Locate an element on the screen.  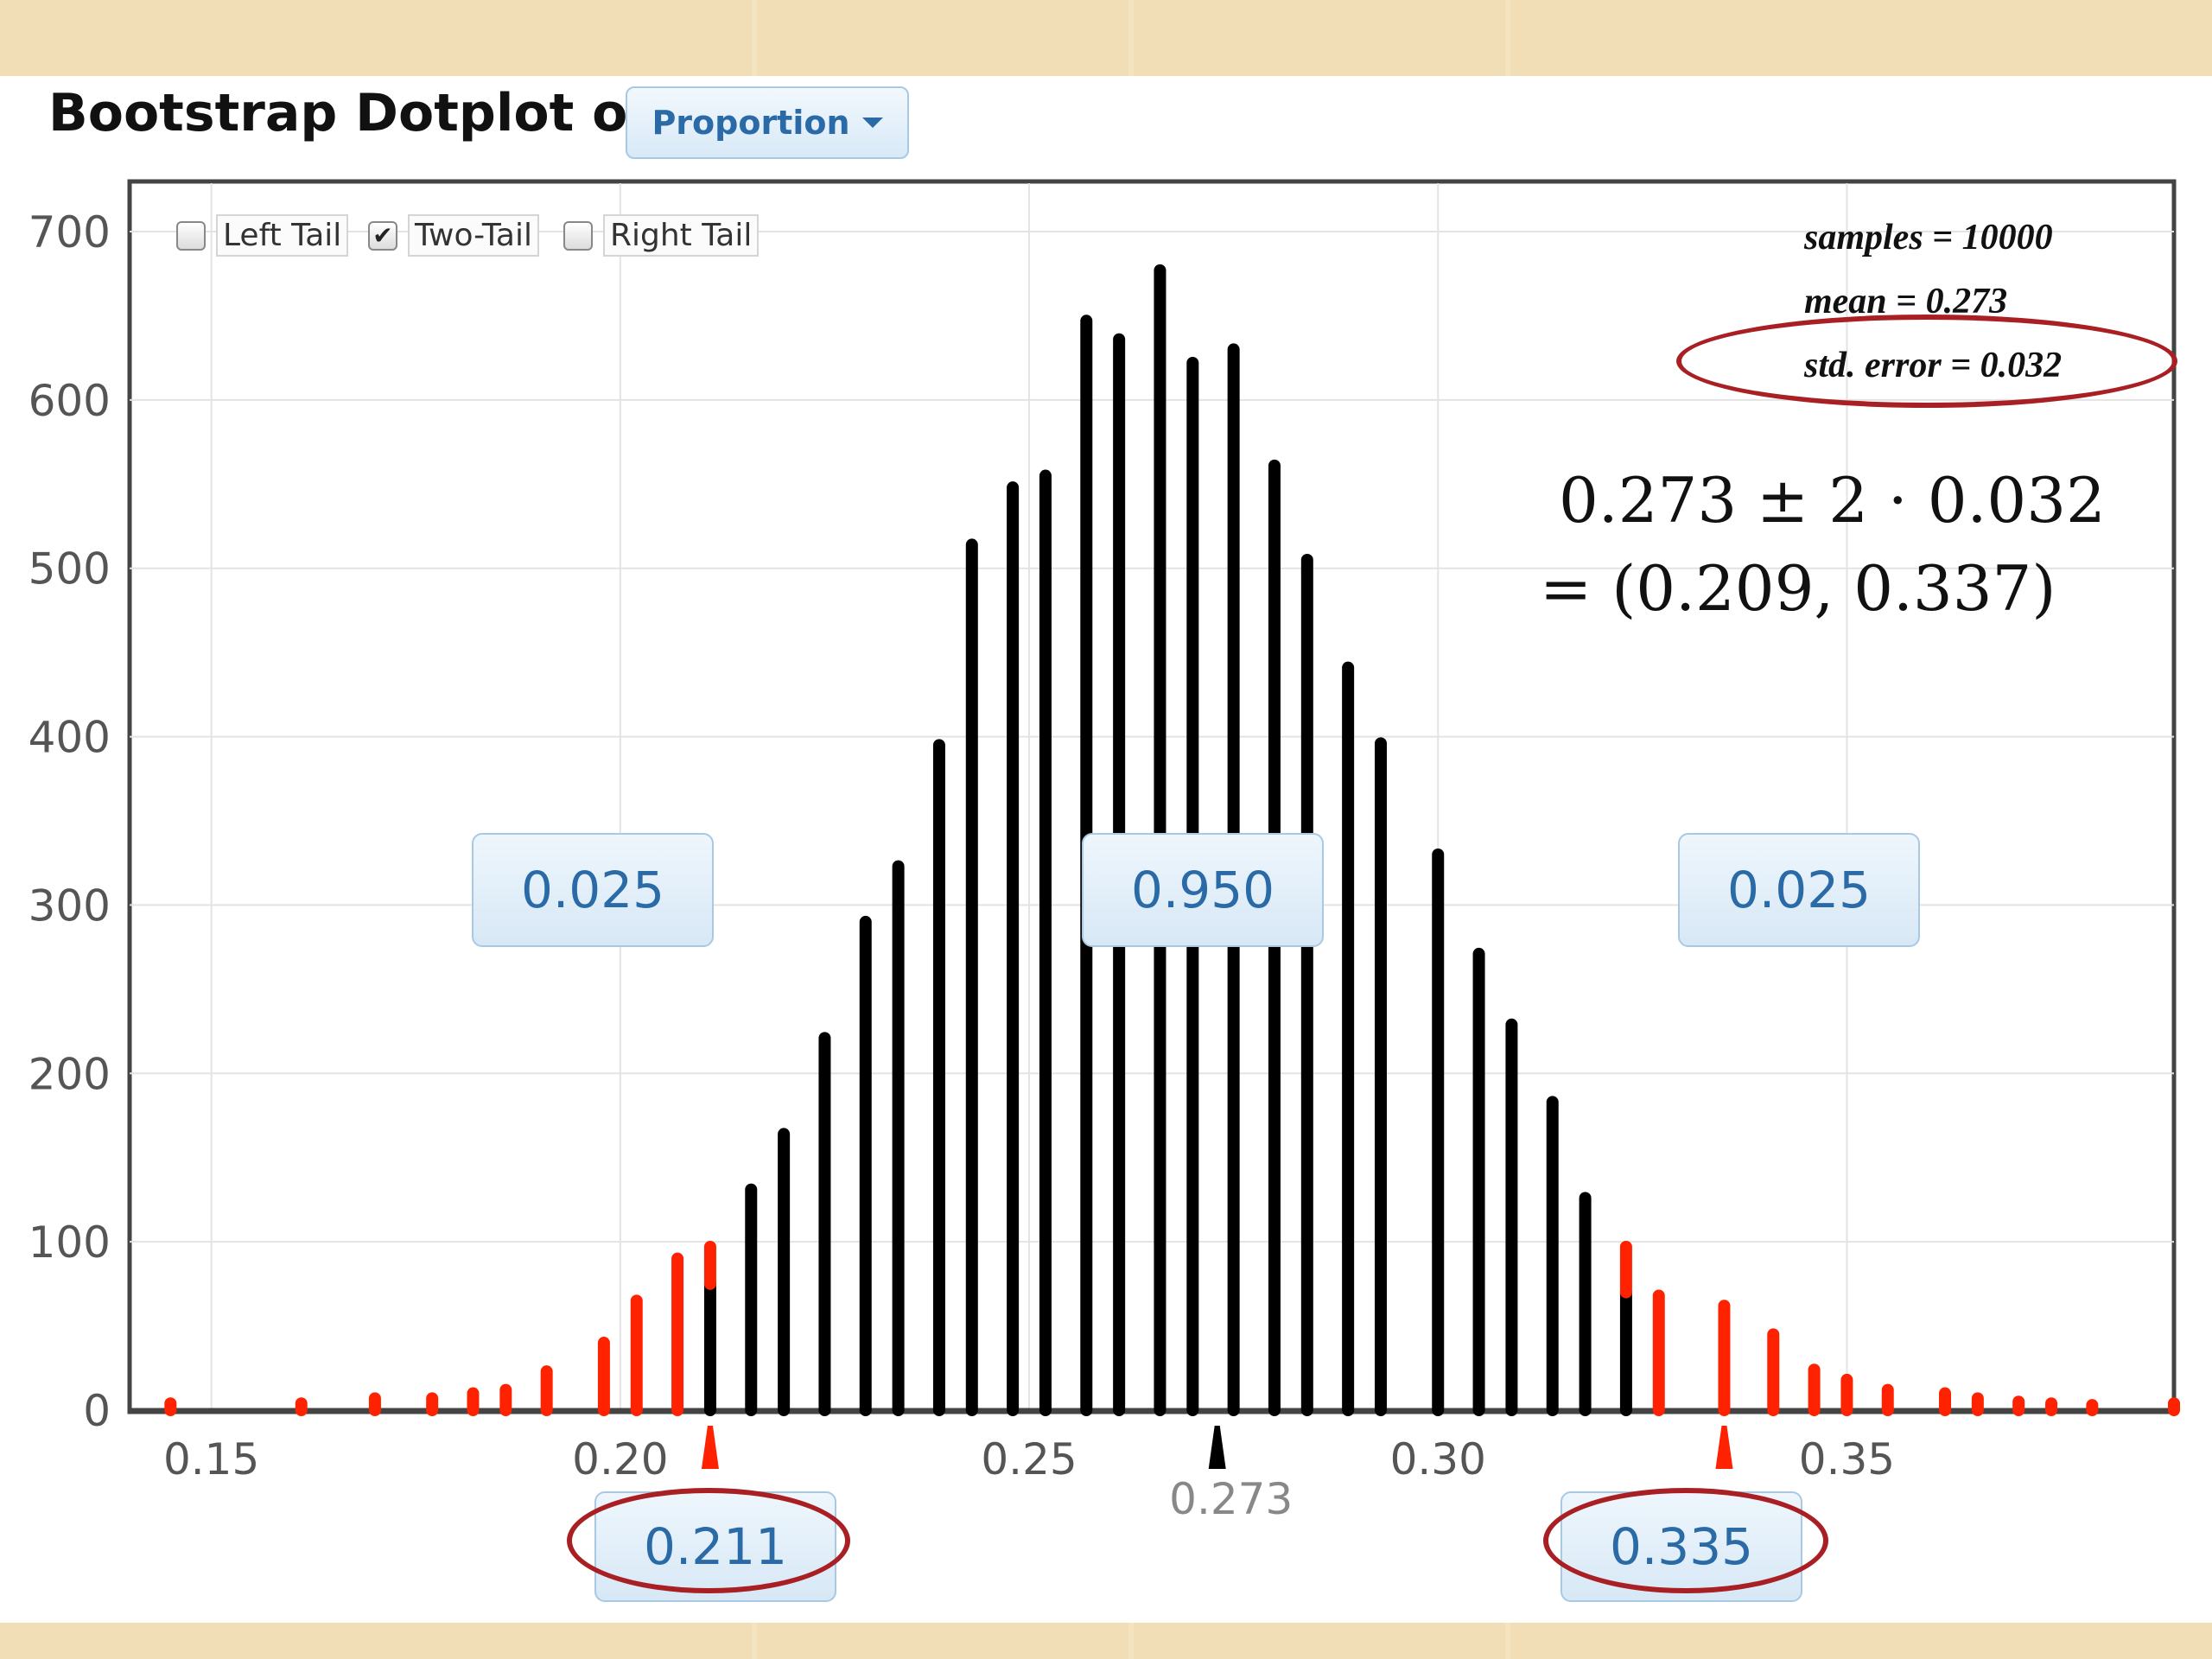
check-icon: ✔ is located at coordinates (382, 235).